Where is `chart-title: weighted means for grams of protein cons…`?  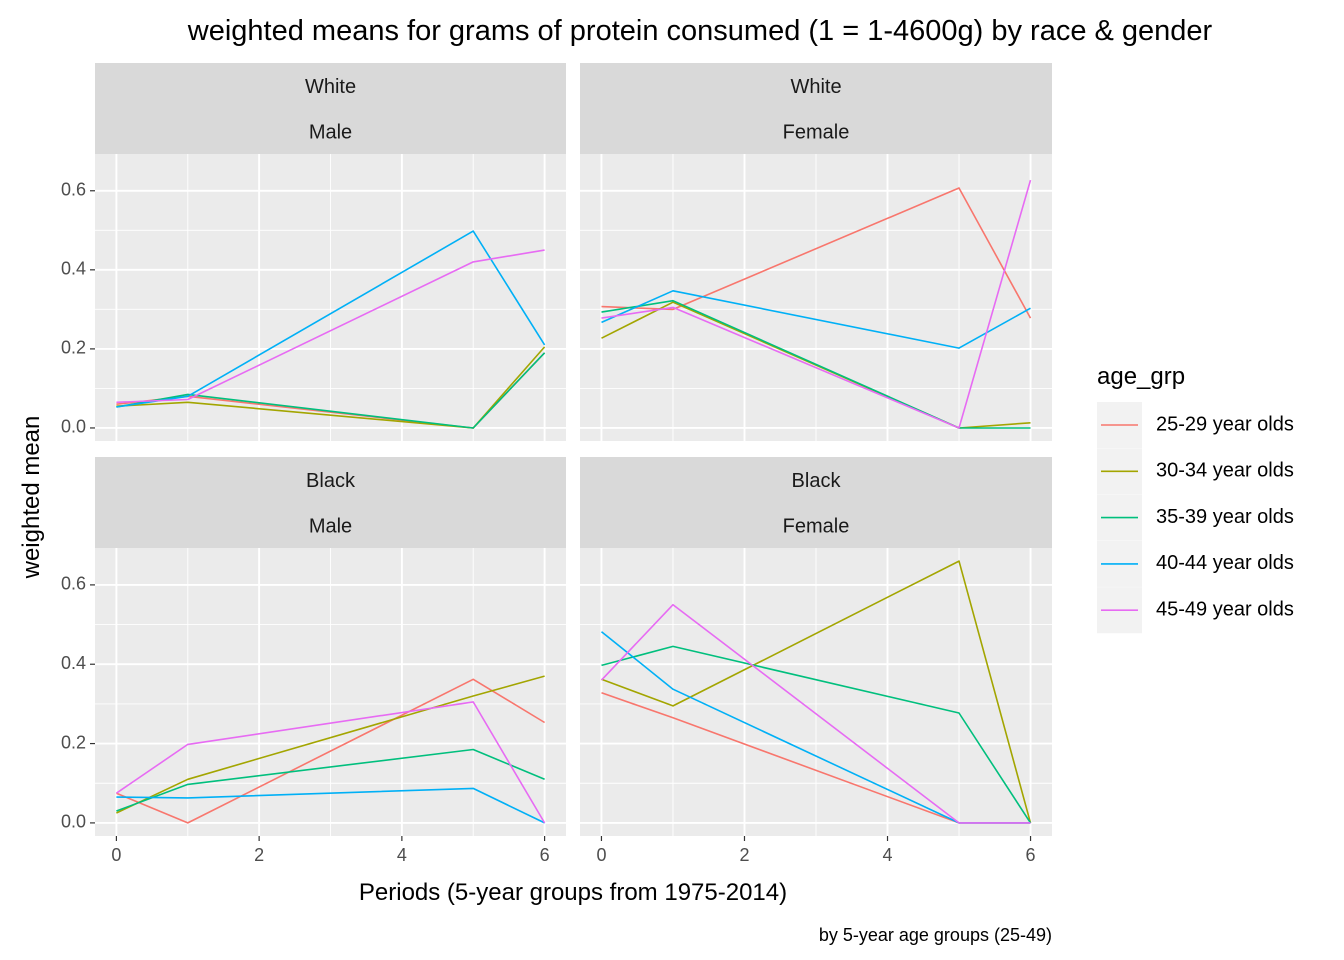
chart-title: weighted means for grams of protein cons… is located at coordinates (700, 31).